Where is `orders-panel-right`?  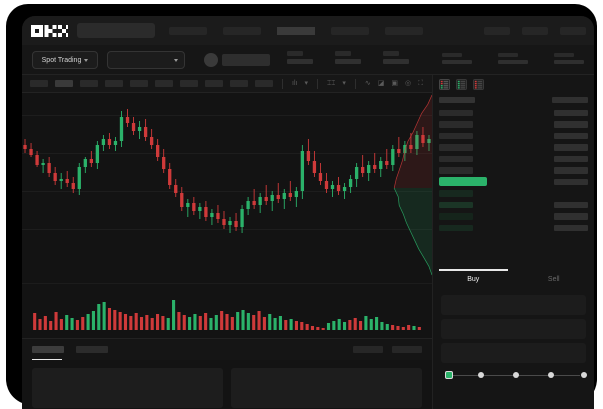 orders-panel-right is located at coordinates (326, 388).